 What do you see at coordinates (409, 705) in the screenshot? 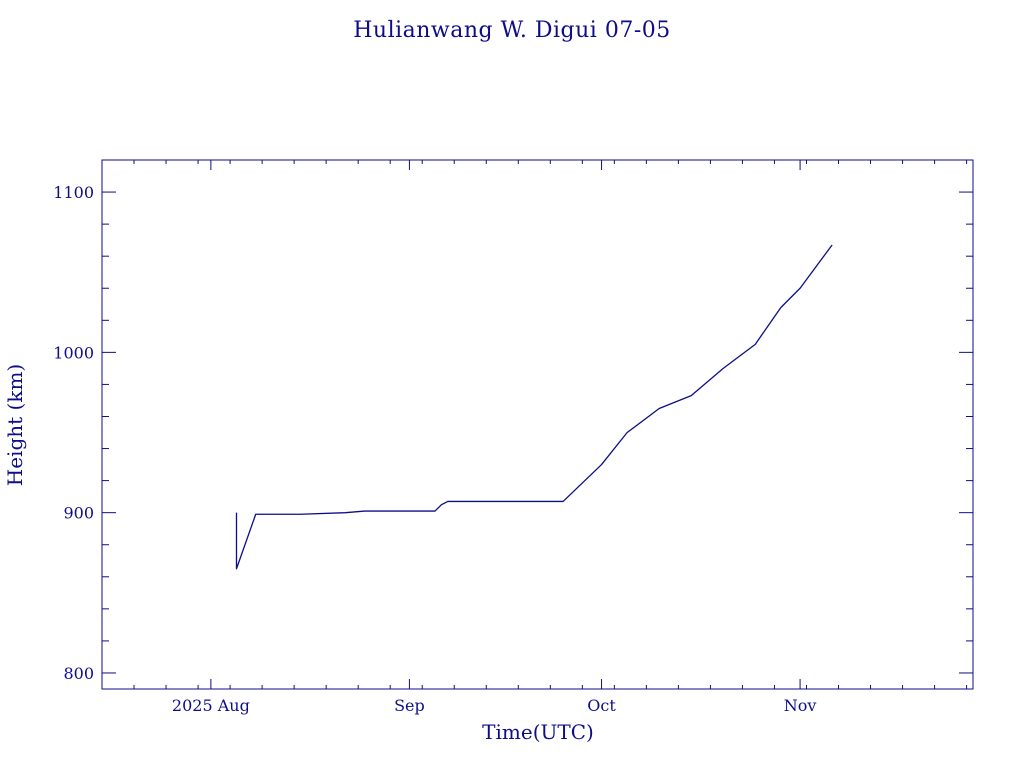
I see `x-tick-label: Sep` at bounding box center [409, 705].